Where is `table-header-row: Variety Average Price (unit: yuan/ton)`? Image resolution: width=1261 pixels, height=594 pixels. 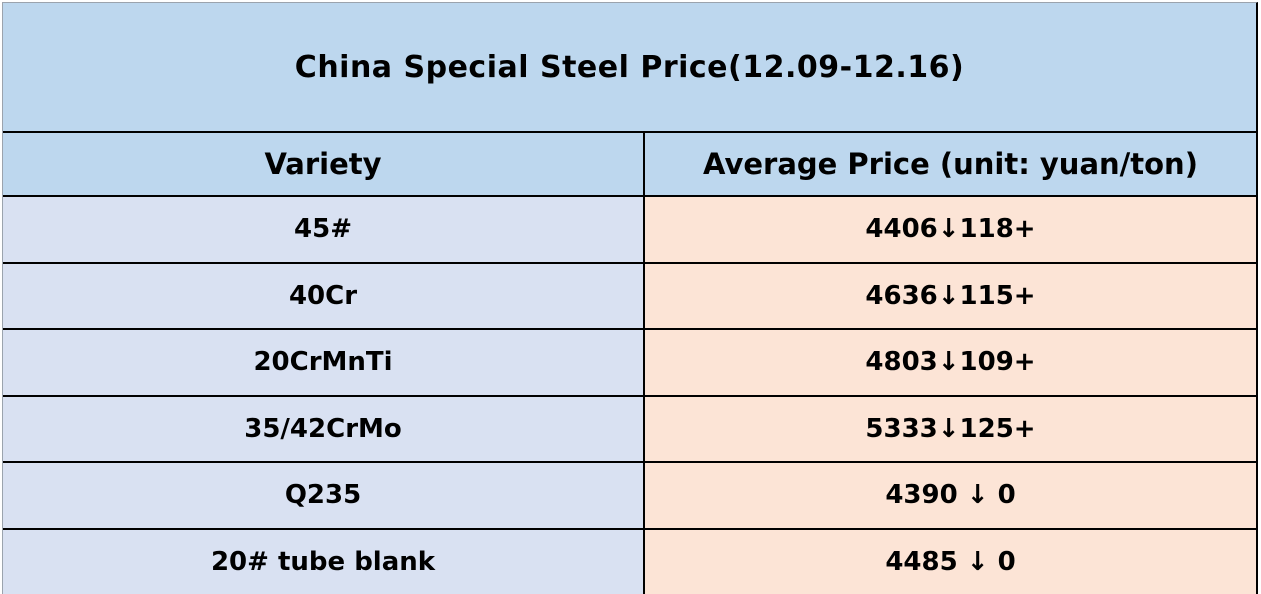 table-header-row: Variety Average Price (unit: yuan/ton) is located at coordinates (629, 165).